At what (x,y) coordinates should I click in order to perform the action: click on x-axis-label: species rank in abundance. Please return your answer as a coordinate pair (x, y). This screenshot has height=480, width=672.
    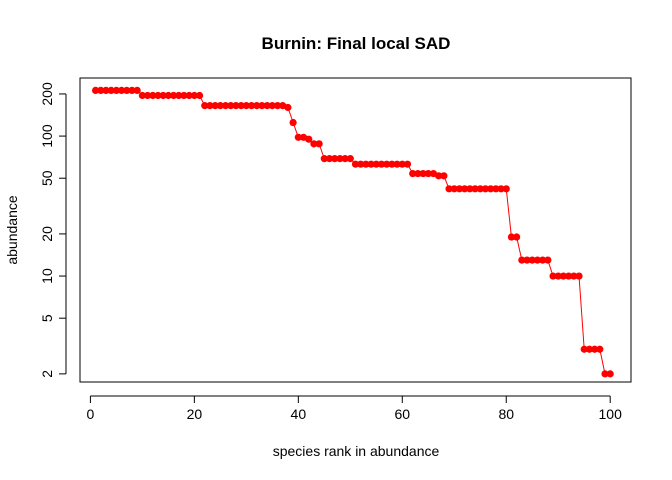
    Looking at the image, I should click on (356, 451).